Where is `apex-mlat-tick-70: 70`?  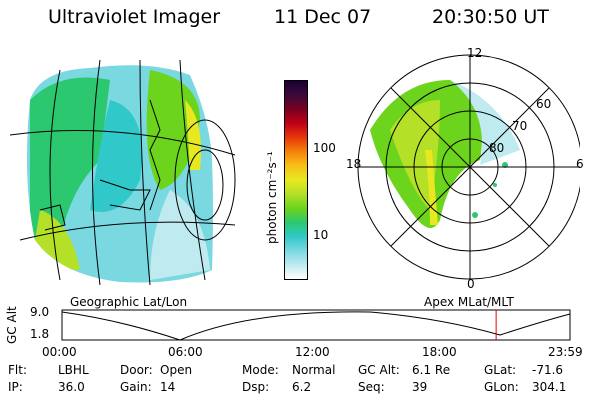
apex-mlat-tick-70: 70 is located at coordinates (520, 126).